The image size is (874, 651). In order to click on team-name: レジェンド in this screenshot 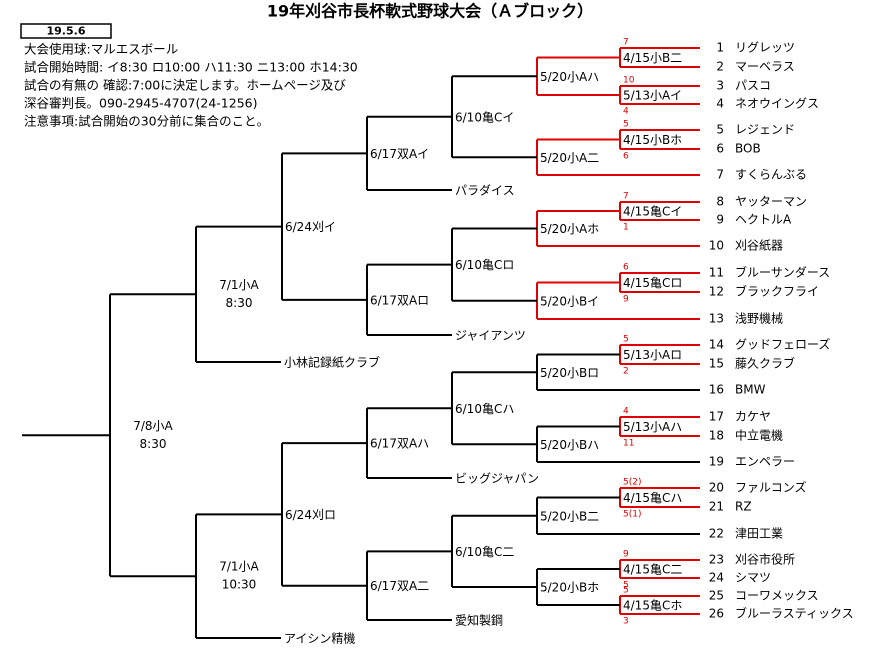, I will do `click(765, 130)`.